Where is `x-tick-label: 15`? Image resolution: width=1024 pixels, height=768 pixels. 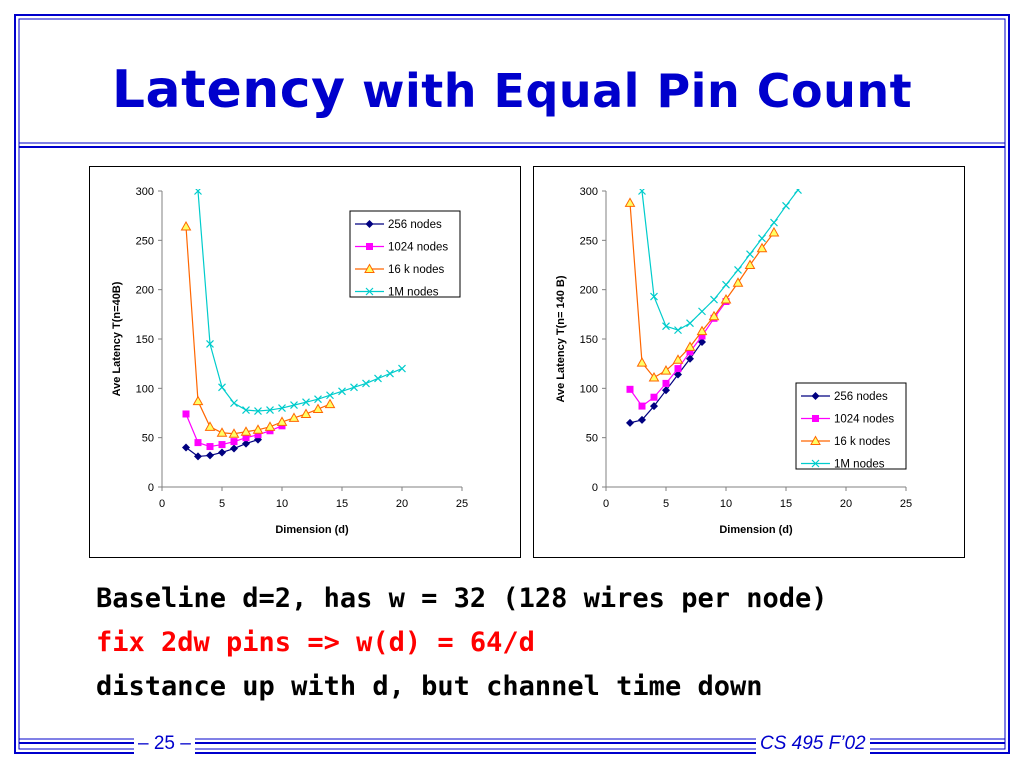 x-tick-label: 15 is located at coordinates (342, 504).